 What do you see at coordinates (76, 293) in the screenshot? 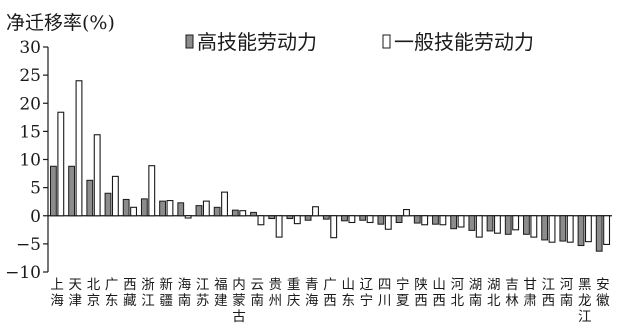
I see `x-tick-label: 天津` at bounding box center [76, 293].